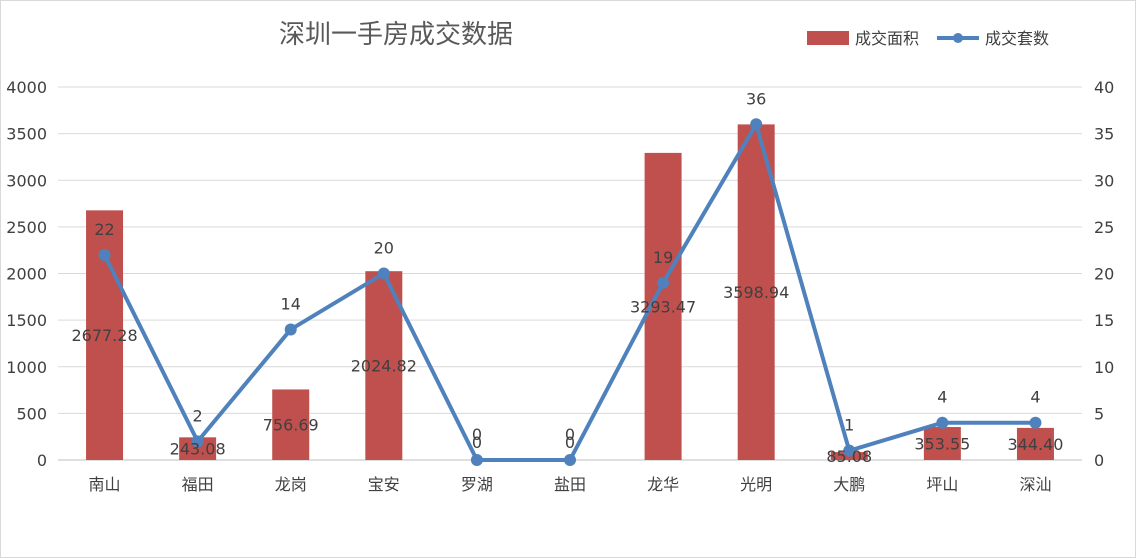 The image size is (1136, 558). What do you see at coordinates (1104, 227) in the screenshot?
I see `y-right-tick-label: 25` at bounding box center [1104, 227].